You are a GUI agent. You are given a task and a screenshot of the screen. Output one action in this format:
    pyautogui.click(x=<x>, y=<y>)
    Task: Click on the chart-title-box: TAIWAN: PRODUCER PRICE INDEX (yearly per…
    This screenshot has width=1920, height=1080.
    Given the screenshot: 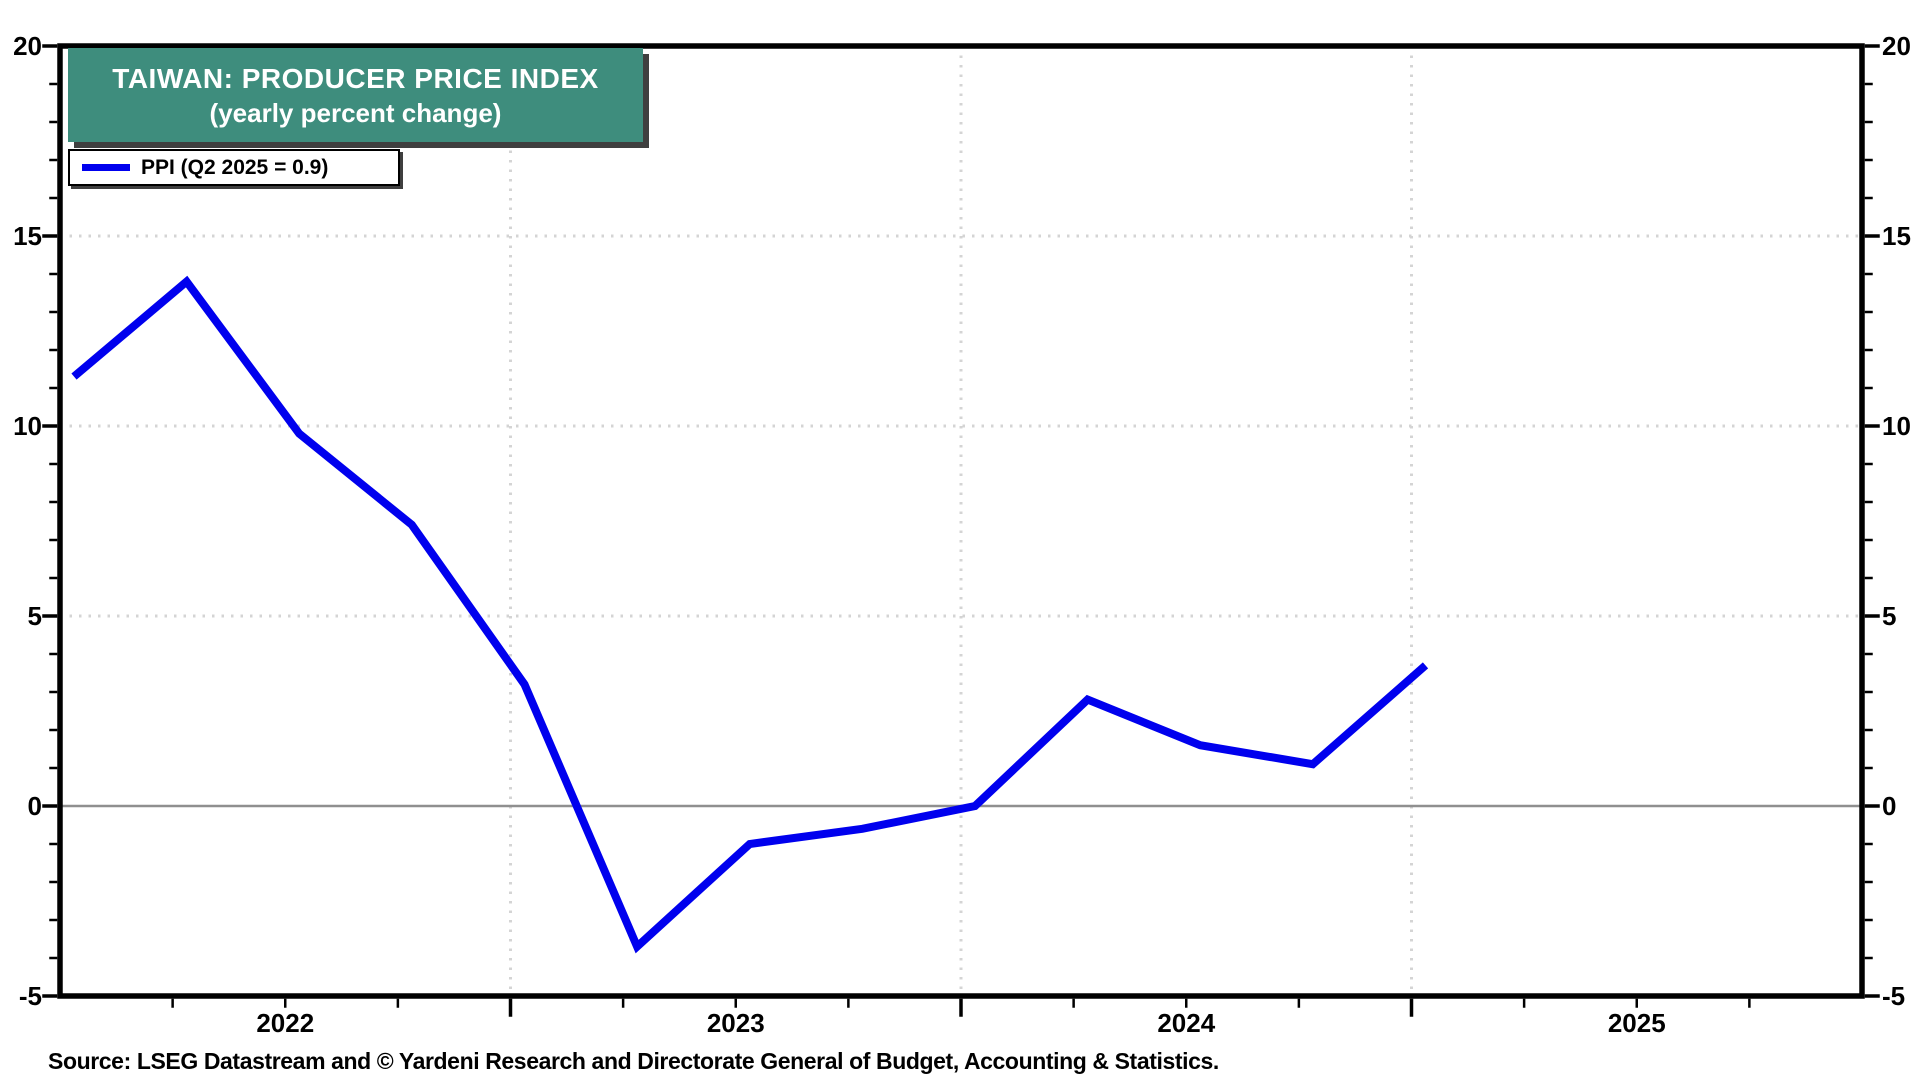 What is the action you would take?
    pyautogui.click(x=355, y=95)
    